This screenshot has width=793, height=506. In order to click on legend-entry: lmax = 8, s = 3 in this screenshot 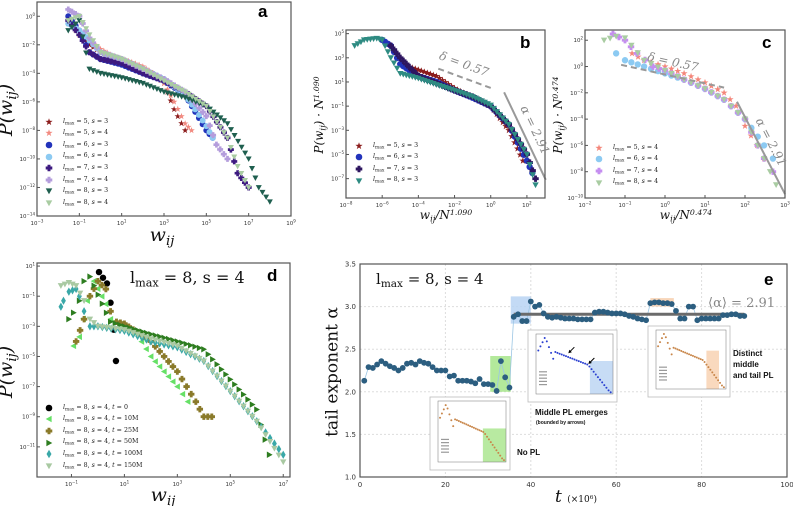, I will do `click(386, 181)`.